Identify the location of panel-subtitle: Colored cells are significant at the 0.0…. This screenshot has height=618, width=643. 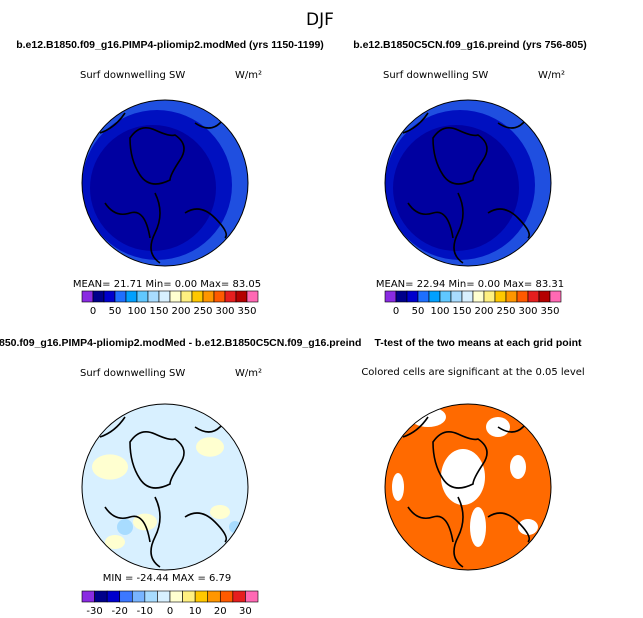
(472, 372).